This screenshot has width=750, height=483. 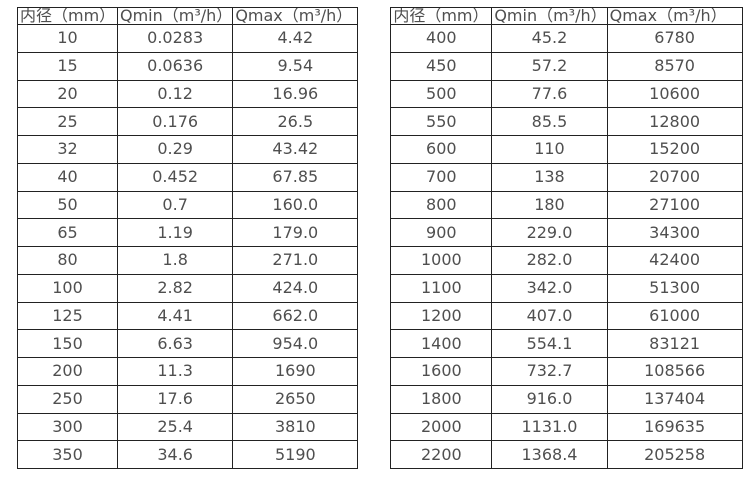 What do you see at coordinates (674, 149) in the screenshot?
I see `table-cell: 15200` at bounding box center [674, 149].